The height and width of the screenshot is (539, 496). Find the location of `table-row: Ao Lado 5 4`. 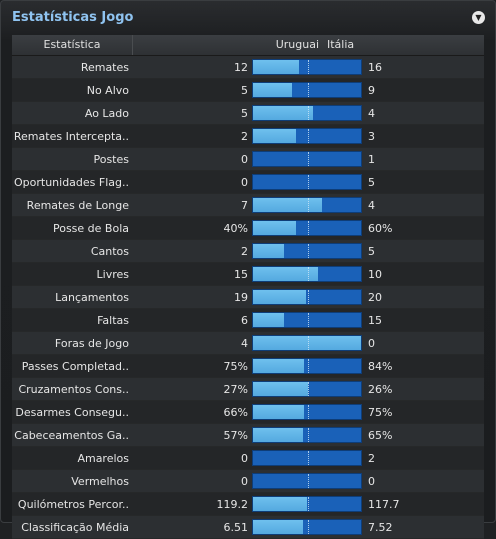

table-row: Ao Lado 5 4 is located at coordinates (248, 113).